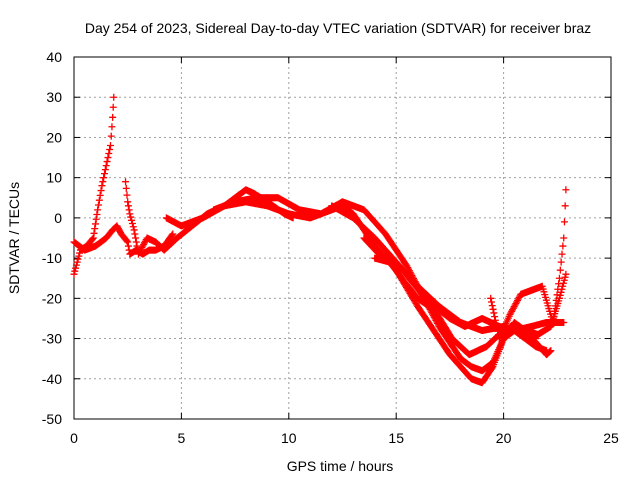  What do you see at coordinates (340, 466) in the screenshot?
I see `x-axis-label: GPS time / hours` at bounding box center [340, 466].